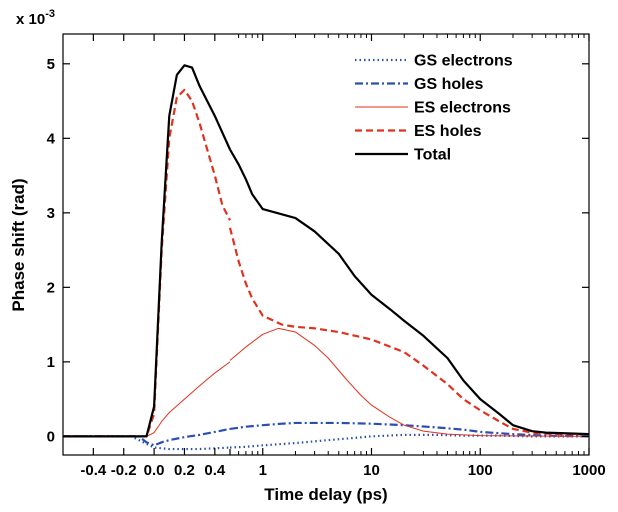 This screenshot has width=618, height=512. Describe the element at coordinates (147, 399) in the screenshot. I see `series-es-electrons-linear-line` at that location.